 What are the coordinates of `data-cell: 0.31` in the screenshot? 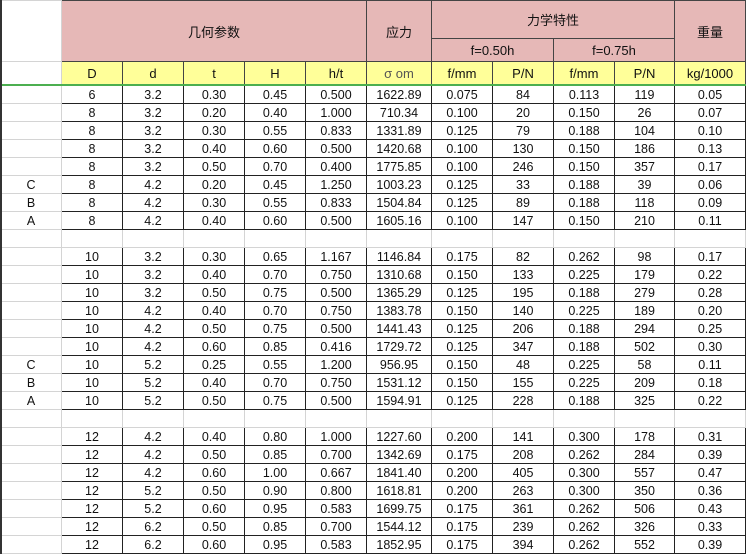 It's located at (710, 436).